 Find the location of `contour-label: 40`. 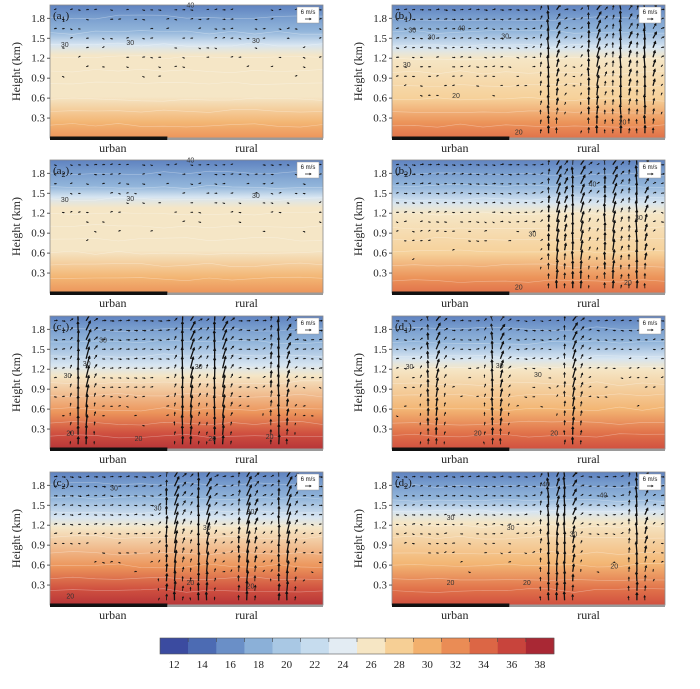

contour-label: 40 is located at coordinates (593, 185).